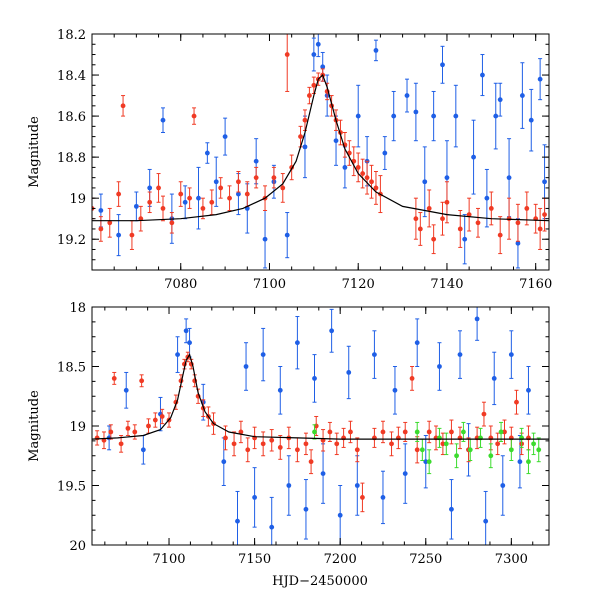 This screenshot has width=600, height=600. I want to click on top-x-tick-label-0: 7080, so click(180, 284).